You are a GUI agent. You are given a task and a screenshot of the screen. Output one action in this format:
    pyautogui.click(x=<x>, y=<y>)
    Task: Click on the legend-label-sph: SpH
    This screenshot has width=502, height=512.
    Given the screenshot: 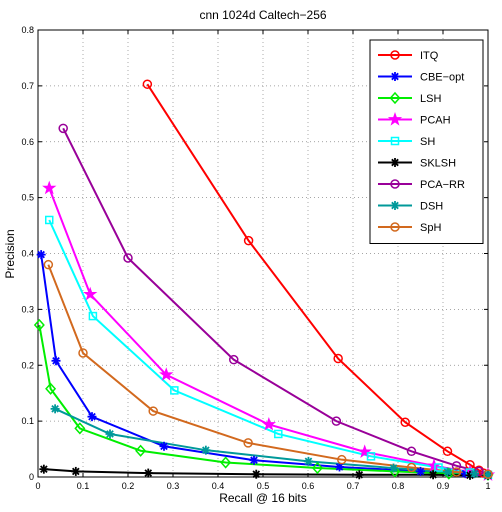 What is the action you would take?
    pyautogui.click(x=430, y=228)
    